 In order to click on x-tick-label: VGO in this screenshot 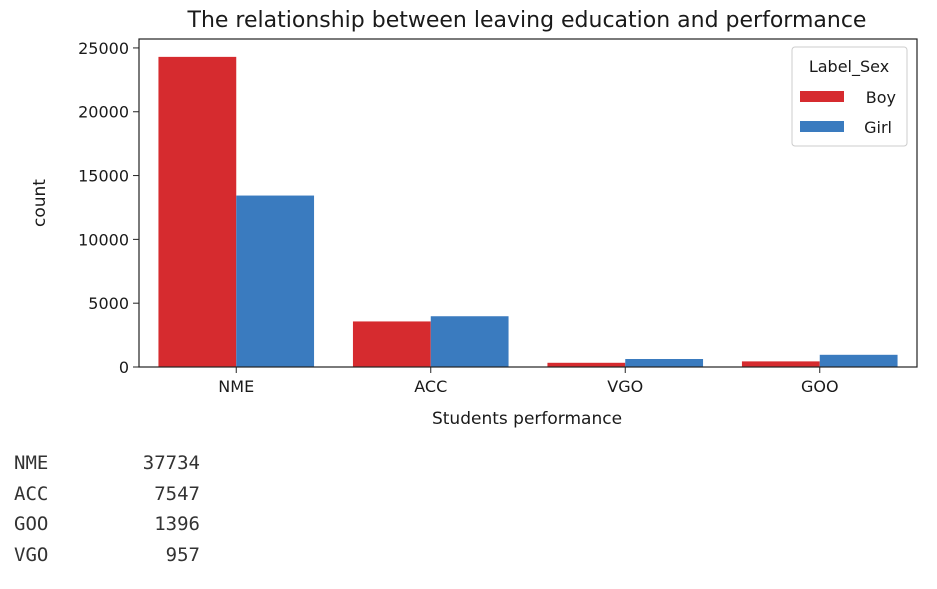, I will do `click(625, 386)`.